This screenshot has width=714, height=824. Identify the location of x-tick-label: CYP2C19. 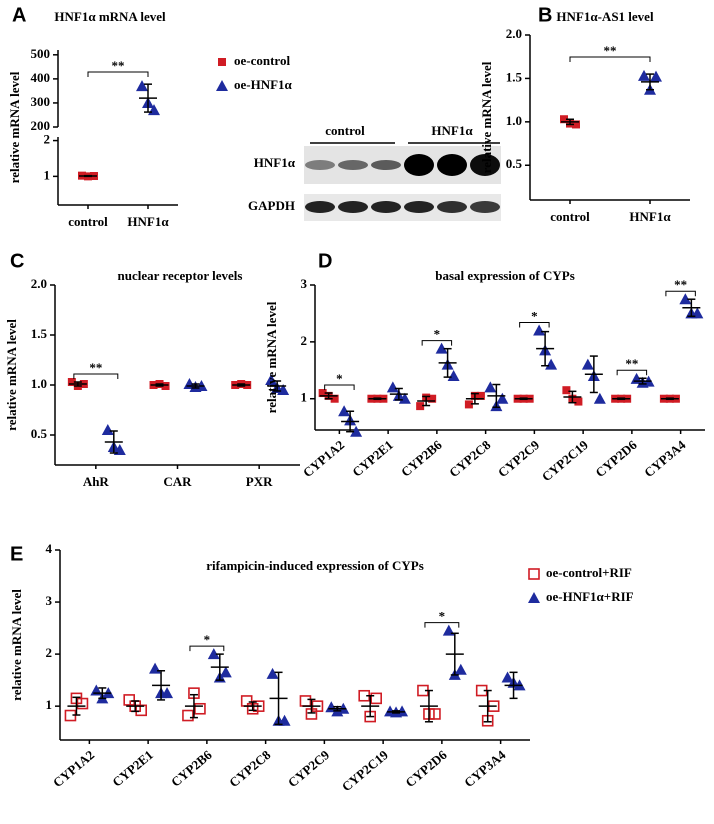
(365, 771).